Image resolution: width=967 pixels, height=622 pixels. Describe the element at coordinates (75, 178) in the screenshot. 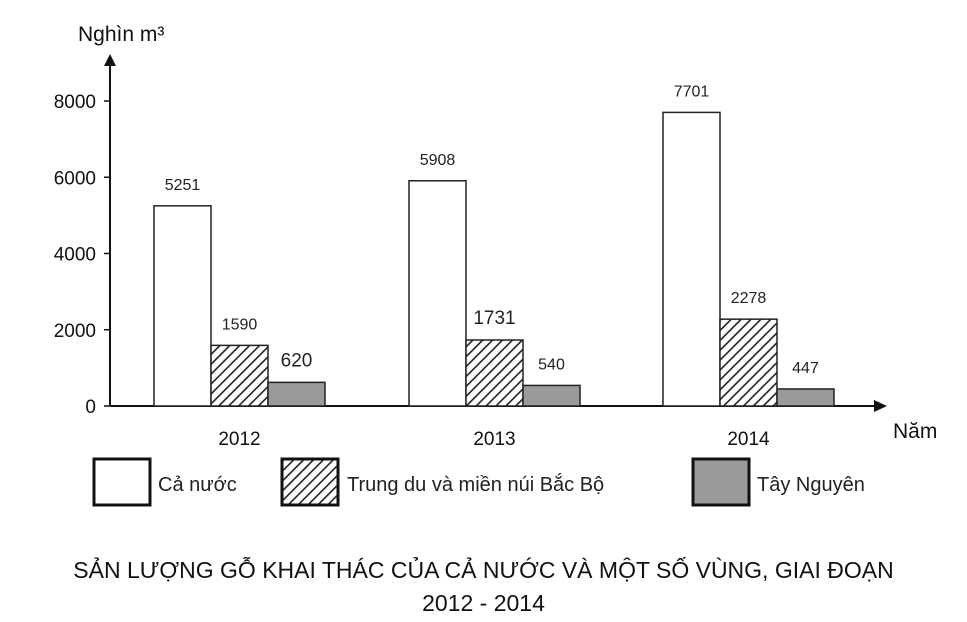

I see `y-tick-label: 6000` at that location.